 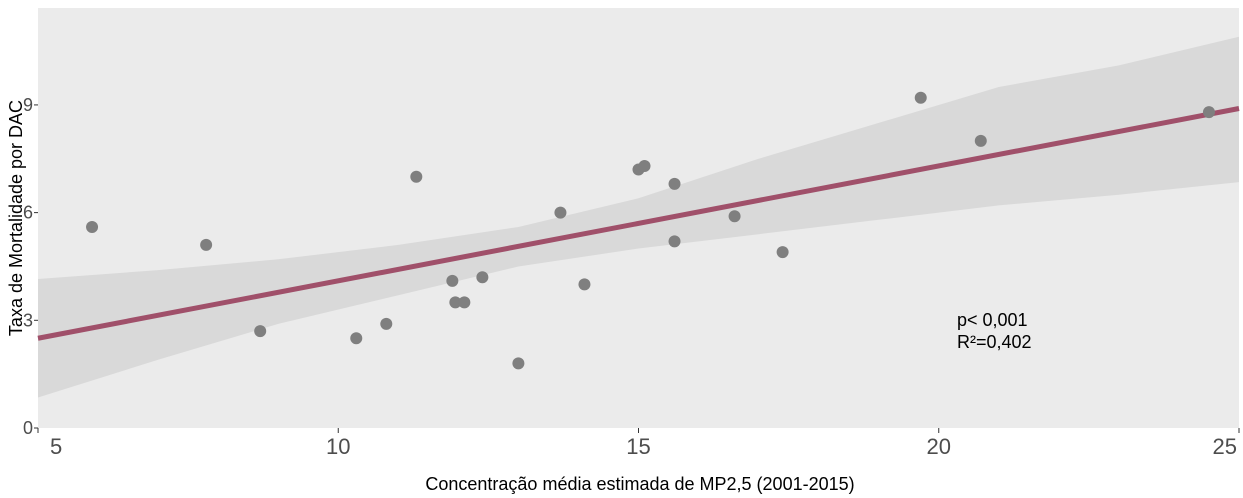 What do you see at coordinates (1225, 446) in the screenshot?
I see `x-tick-label: 25` at bounding box center [1225, 446].